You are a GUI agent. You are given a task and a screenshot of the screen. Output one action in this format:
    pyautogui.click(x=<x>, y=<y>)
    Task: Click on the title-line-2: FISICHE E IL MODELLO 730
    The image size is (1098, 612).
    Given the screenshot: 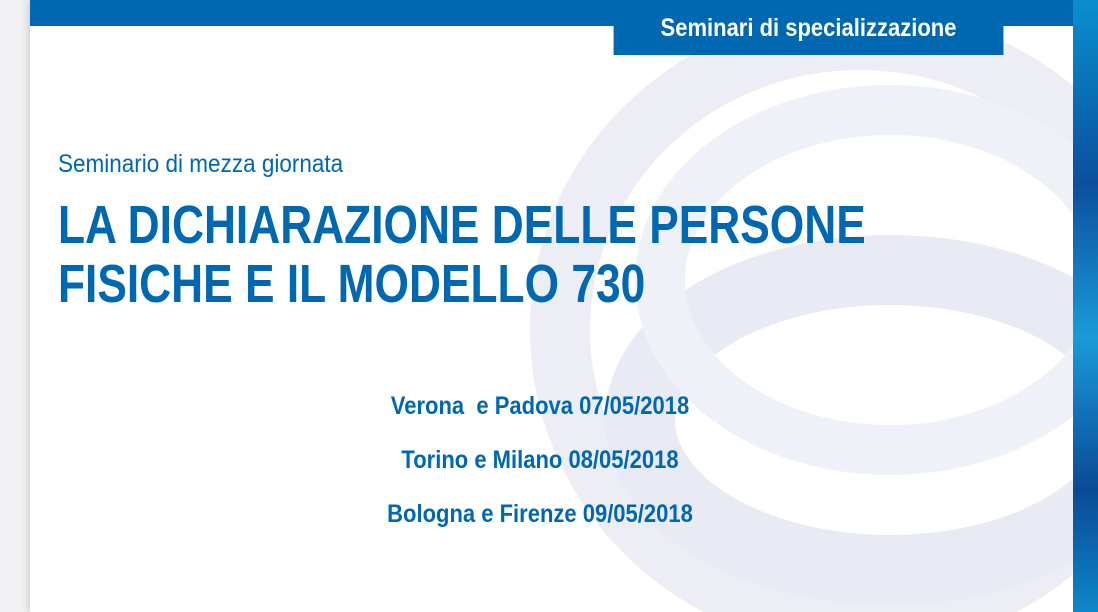 What is the action you would take?
    pyautogui.click(x=352, y=284)
    